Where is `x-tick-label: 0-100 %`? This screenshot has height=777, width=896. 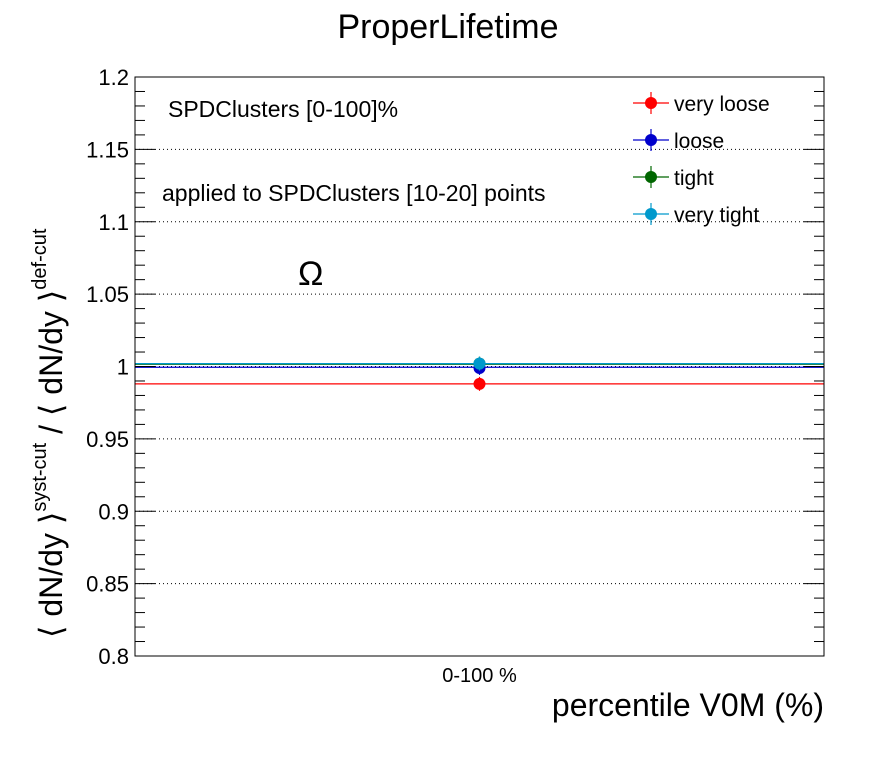
x-tick-label: 0-100 % is located at coordinates (479, 676).